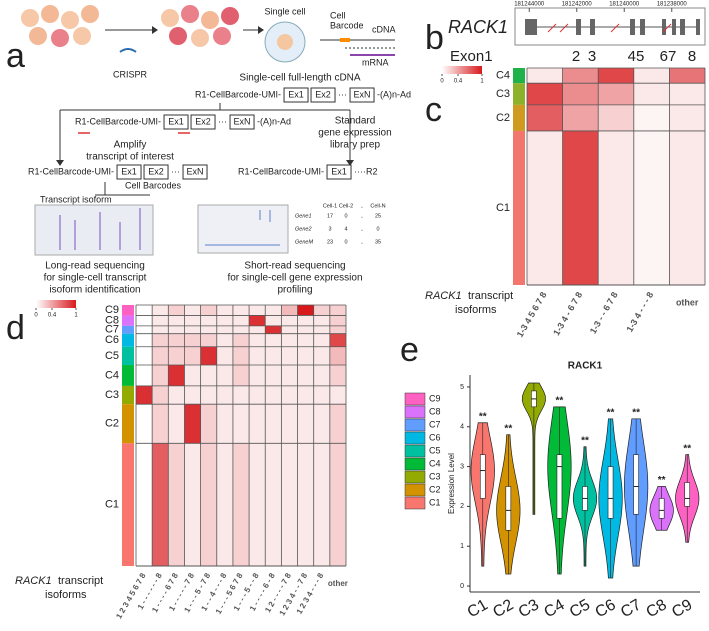 The width and height of the screenshot is (709, 631). I want to click on construct-text: ····R2, so click(366, 171).